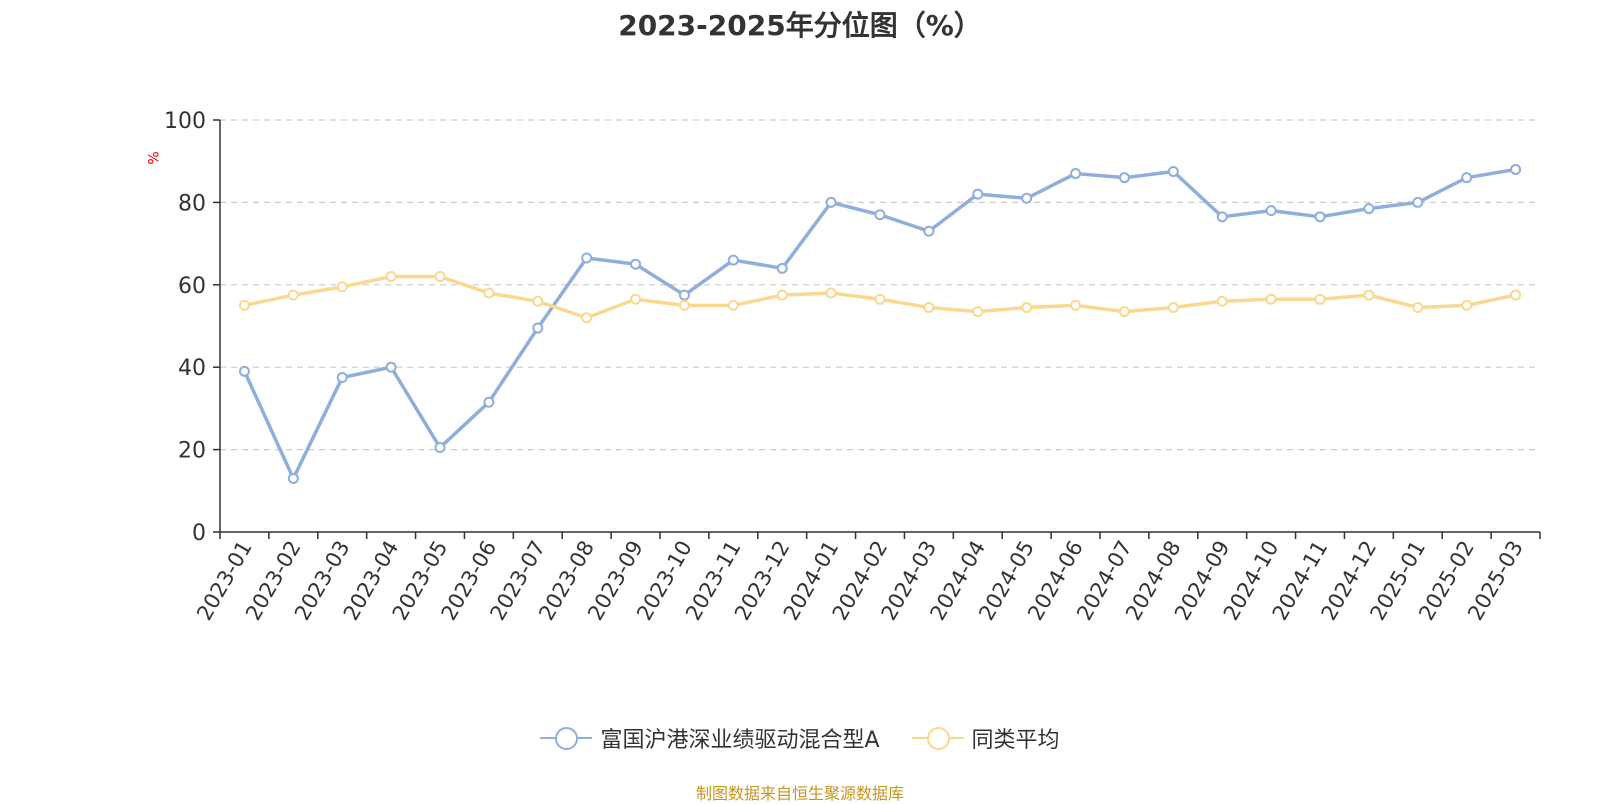  I want to click on legend-item-peer-average: 同类平均, so click(985, 738).